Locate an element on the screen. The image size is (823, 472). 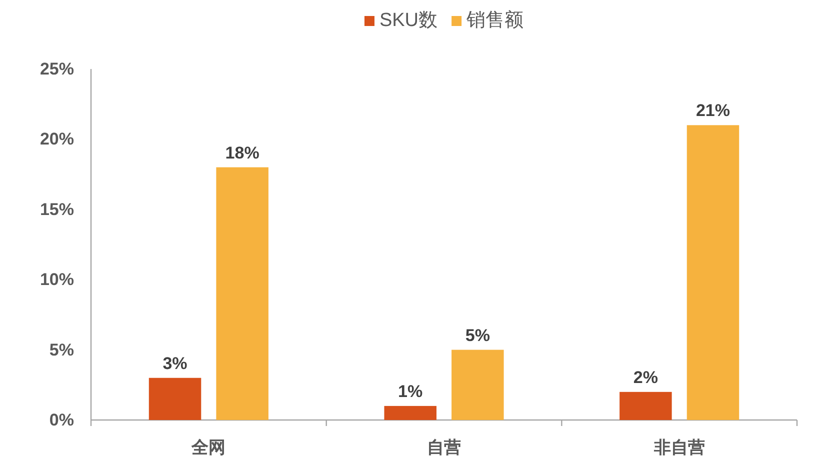
y-tick-label: 10% is located at coordinates (57, 280).